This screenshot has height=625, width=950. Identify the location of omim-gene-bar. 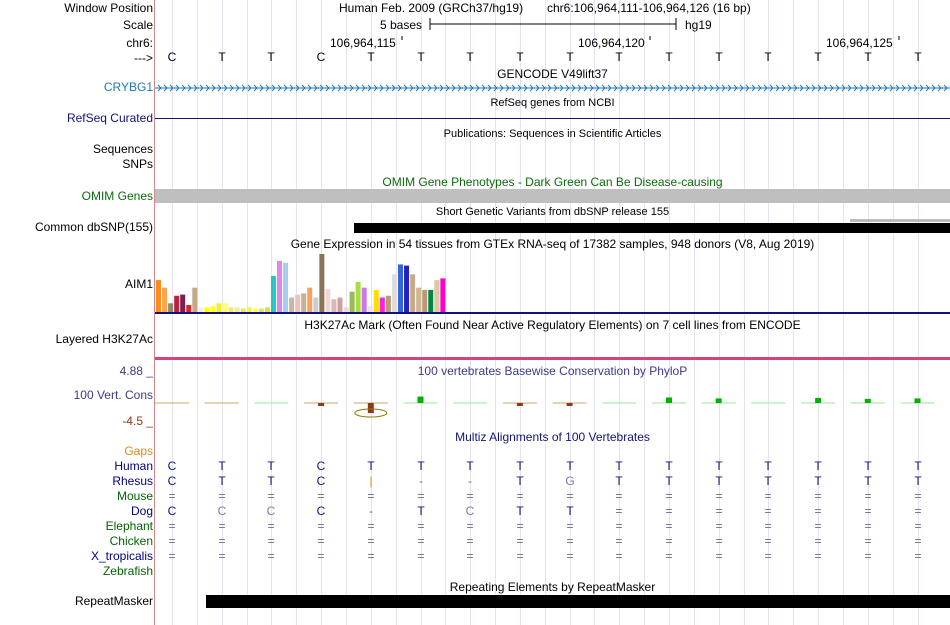
(552, 196).